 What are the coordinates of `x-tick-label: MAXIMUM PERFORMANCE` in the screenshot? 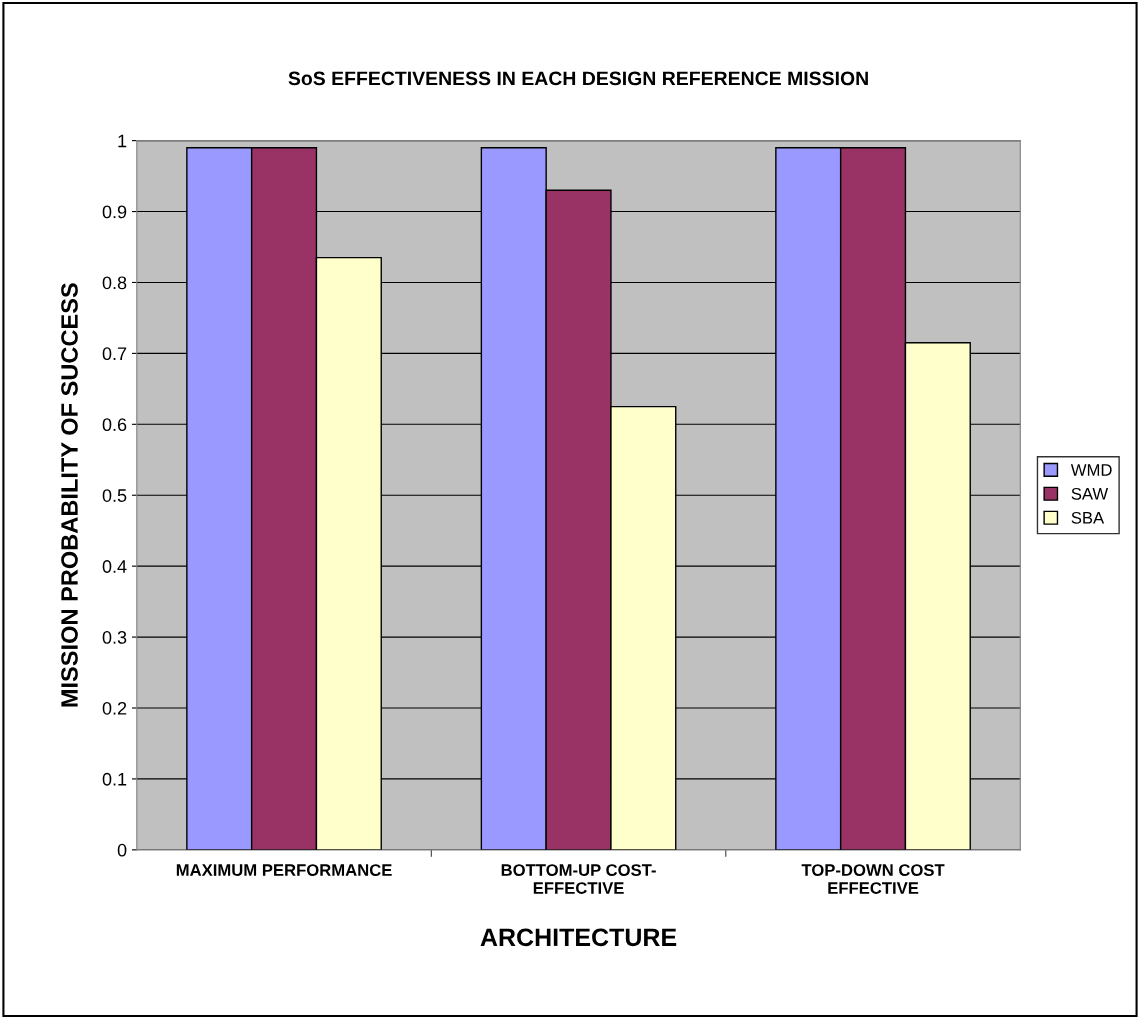 It's located at (284, 870).